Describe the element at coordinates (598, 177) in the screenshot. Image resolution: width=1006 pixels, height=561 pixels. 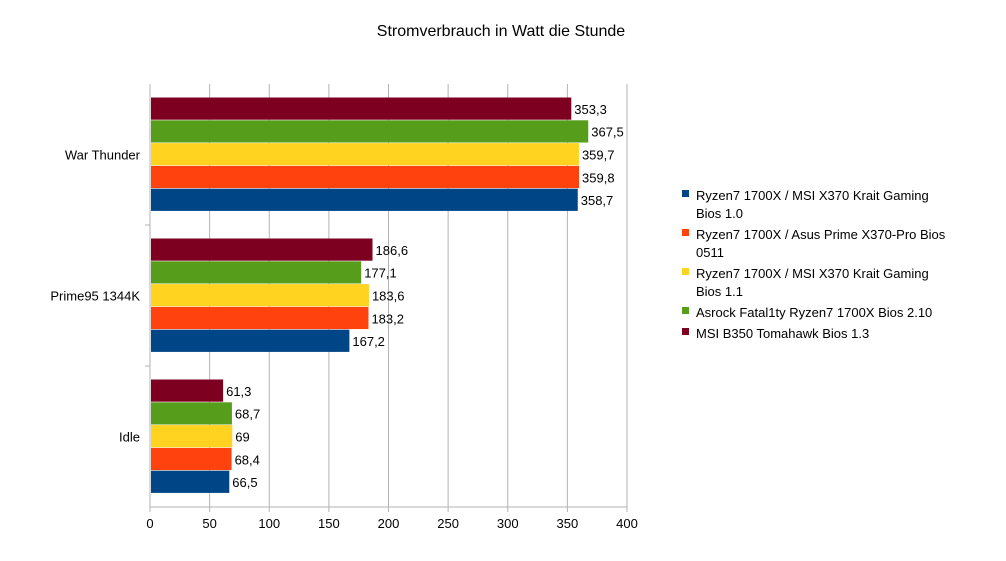
I see `data-label: 359,8` at that location.